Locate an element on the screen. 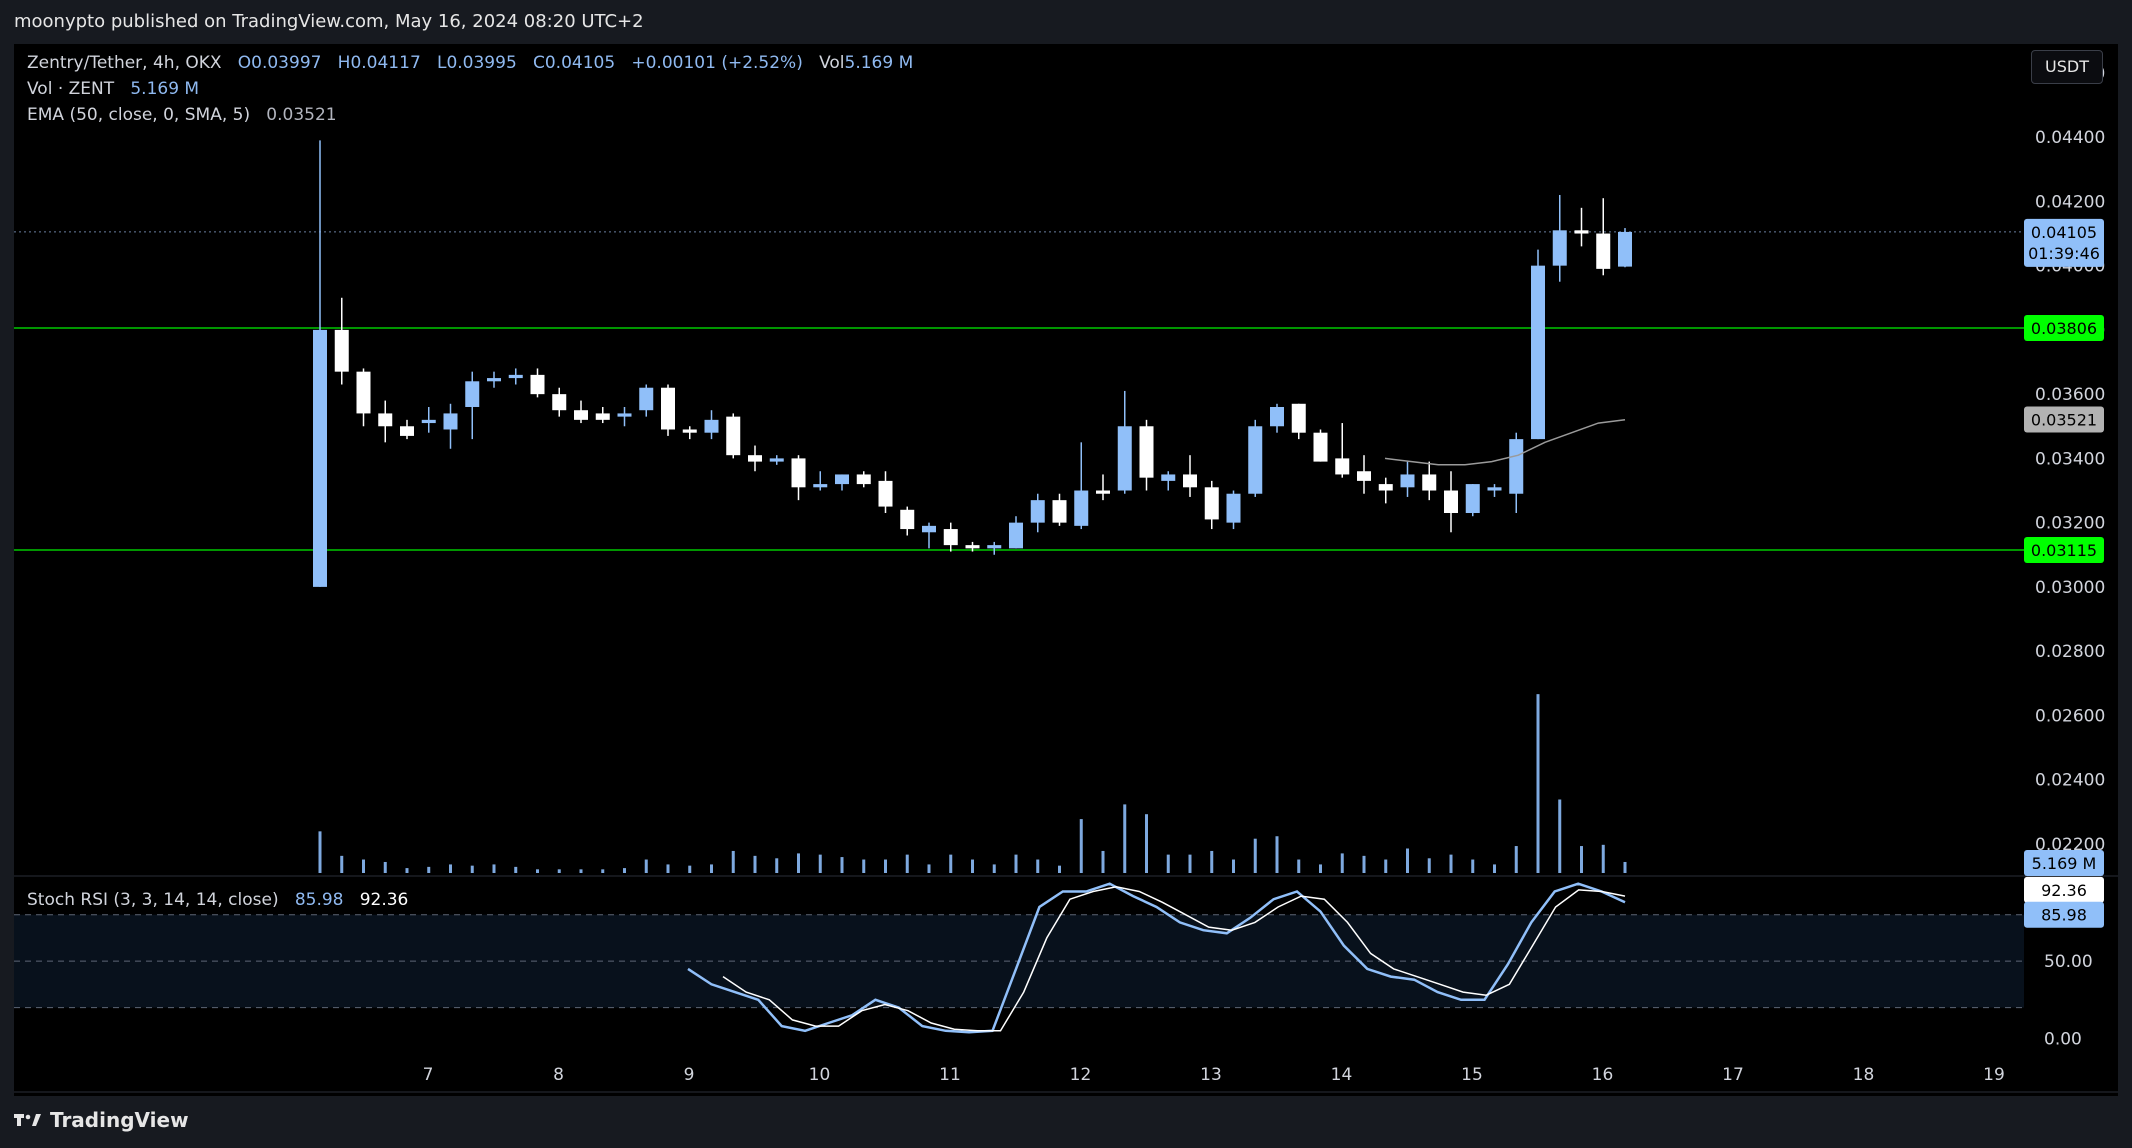  last-price-tag-text: 0.04105 is located at coordinates (2064, 232).